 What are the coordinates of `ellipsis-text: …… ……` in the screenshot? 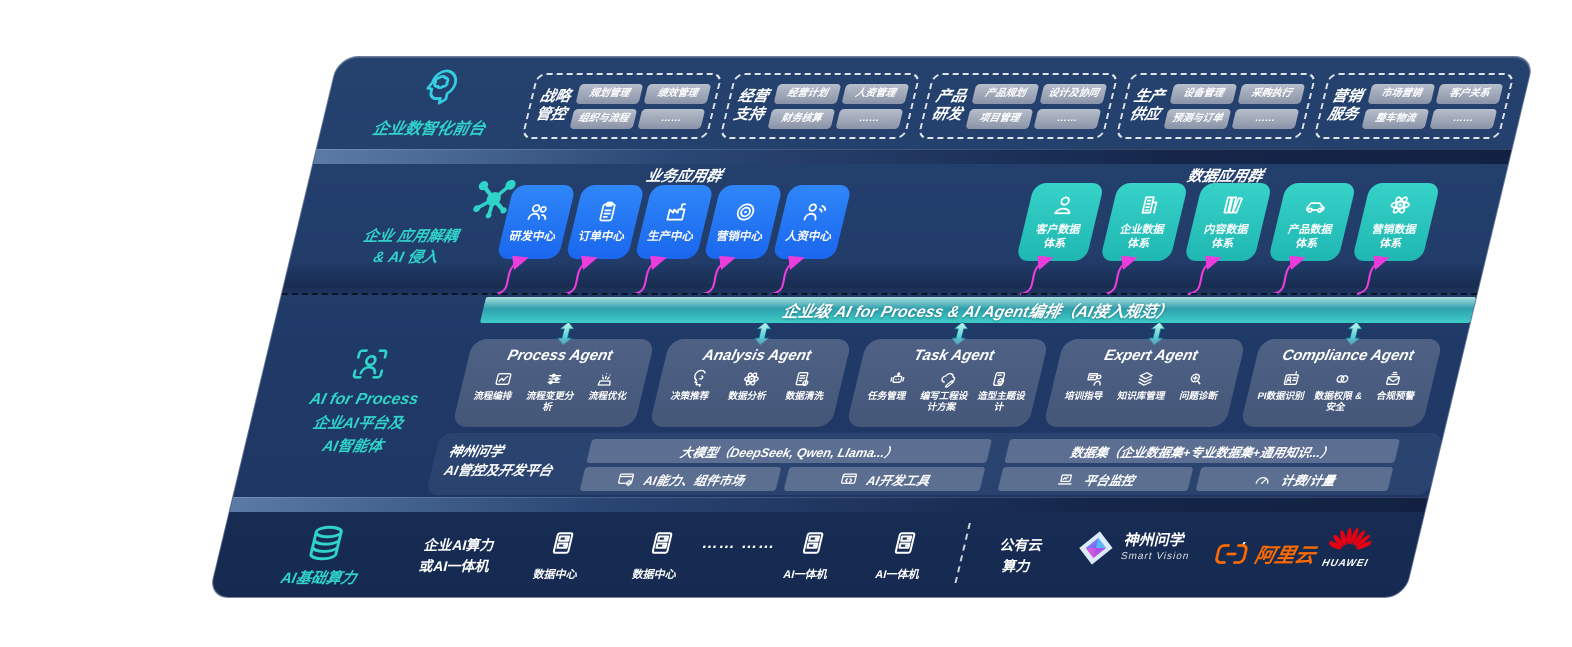 It's located at (739, 543).